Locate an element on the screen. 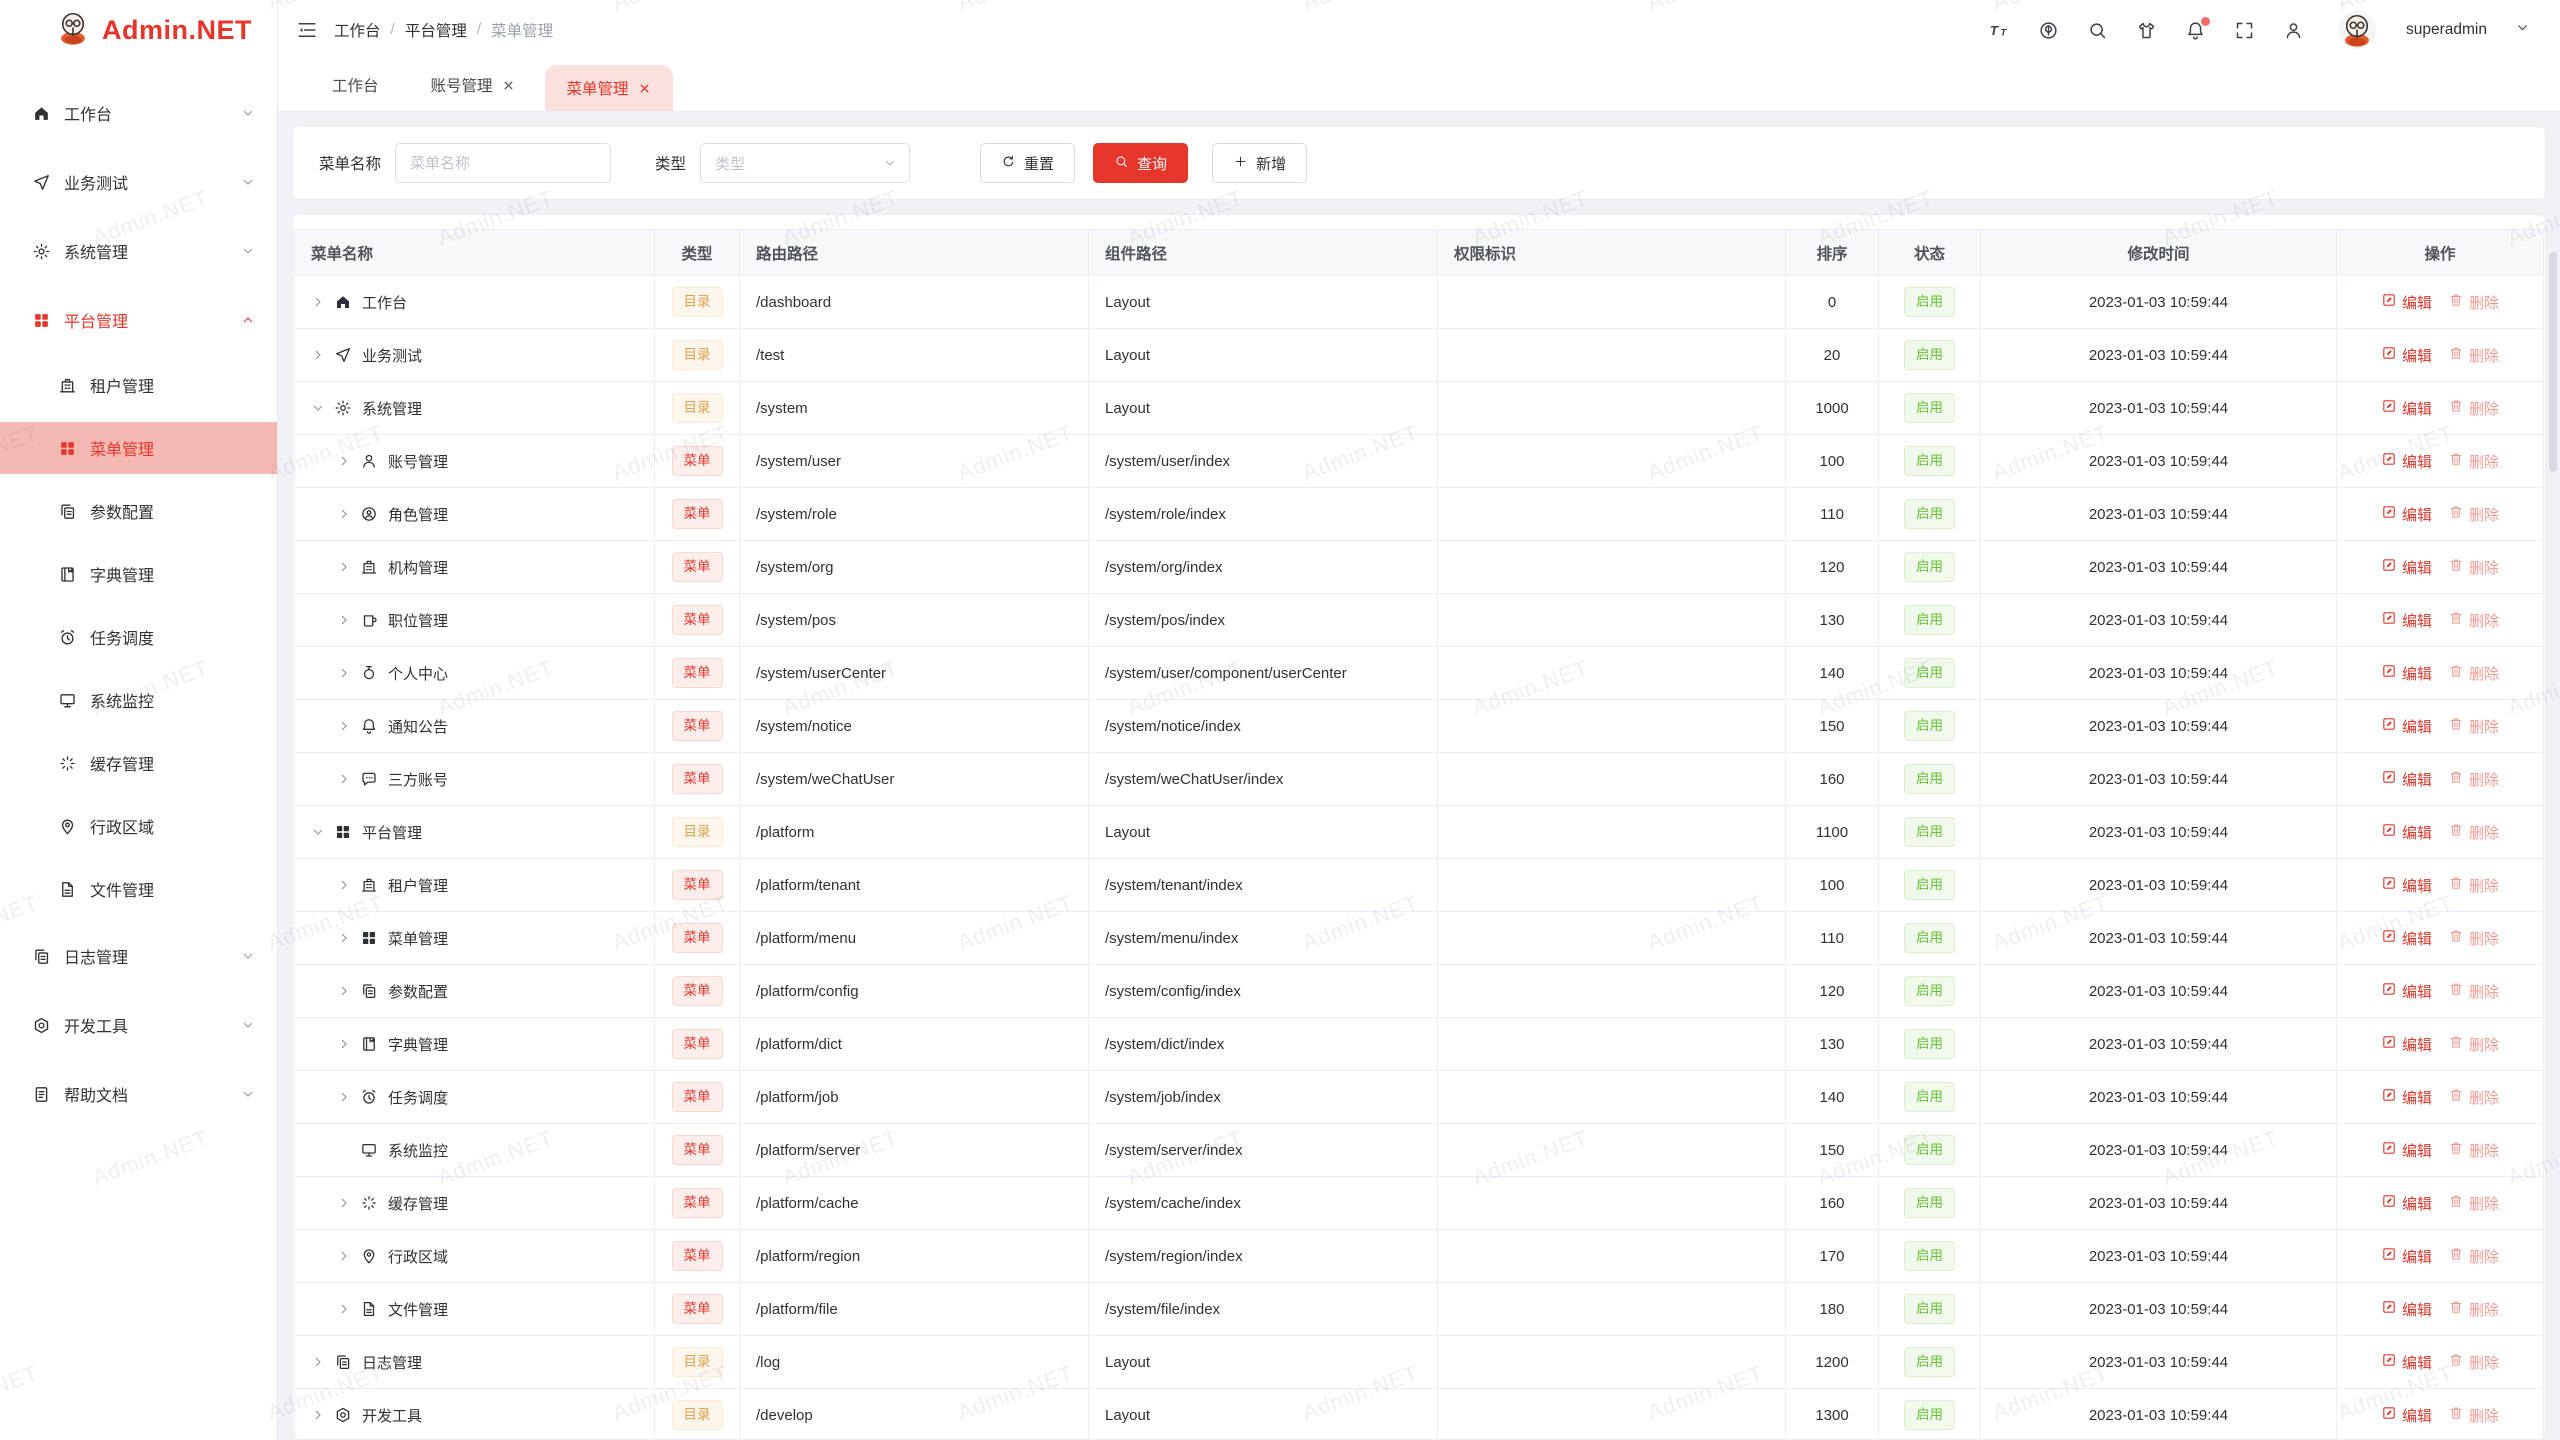 This screenshot has width=2560, height=1440. search-button: 查询 is located at coordinates (1141, 163).